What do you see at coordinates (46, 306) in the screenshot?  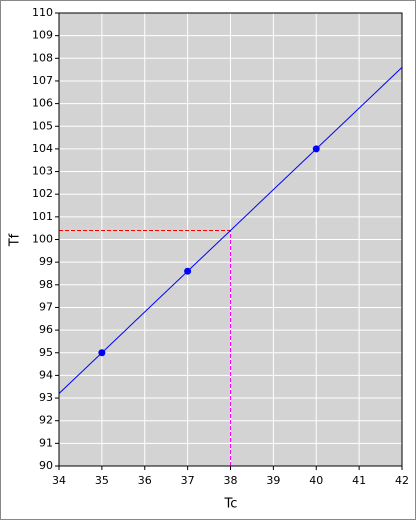 I see `y-tick-label: 97` at bounding box center [46, 306].